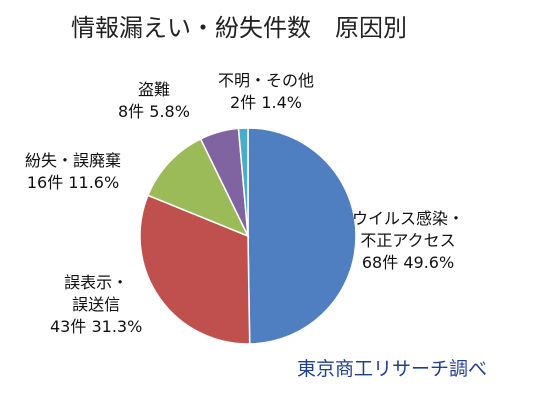 The height and width of the screenshot is (409, 550). I want to click on slice-label-misdelivery-line1: 誤表示・, so click(96, 282).